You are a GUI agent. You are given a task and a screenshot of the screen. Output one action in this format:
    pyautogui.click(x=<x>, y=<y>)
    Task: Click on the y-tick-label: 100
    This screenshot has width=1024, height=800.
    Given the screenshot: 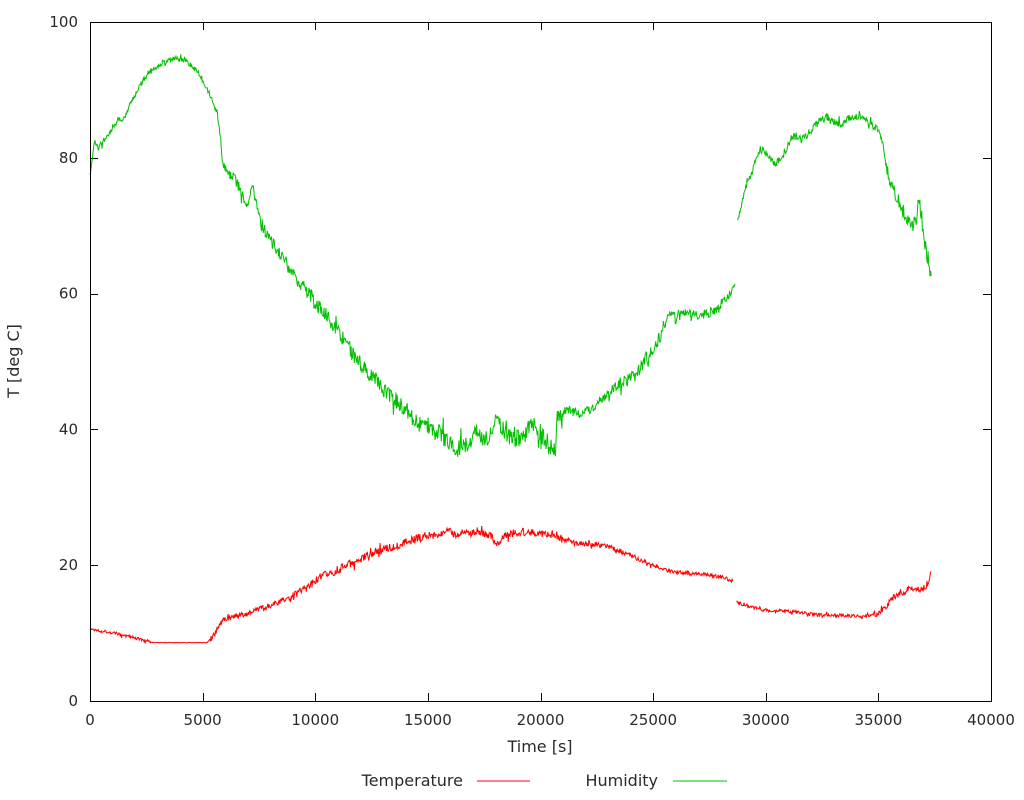 What is the action you would take?
    pyautogui.click(x=63, y=22)
    